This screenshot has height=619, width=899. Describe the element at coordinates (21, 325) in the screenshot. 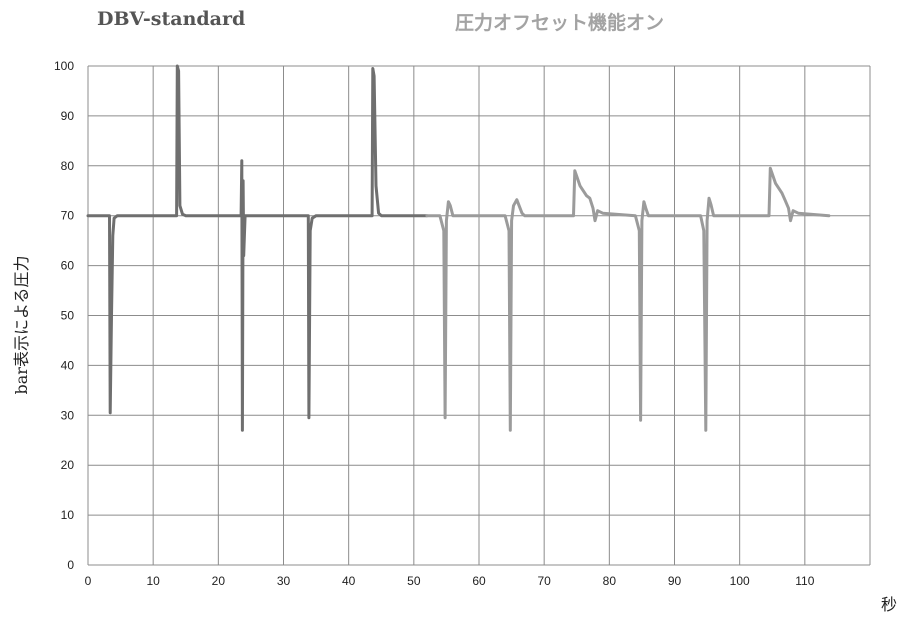

I see `y-axis-label: bar表示による圧力` at that location.